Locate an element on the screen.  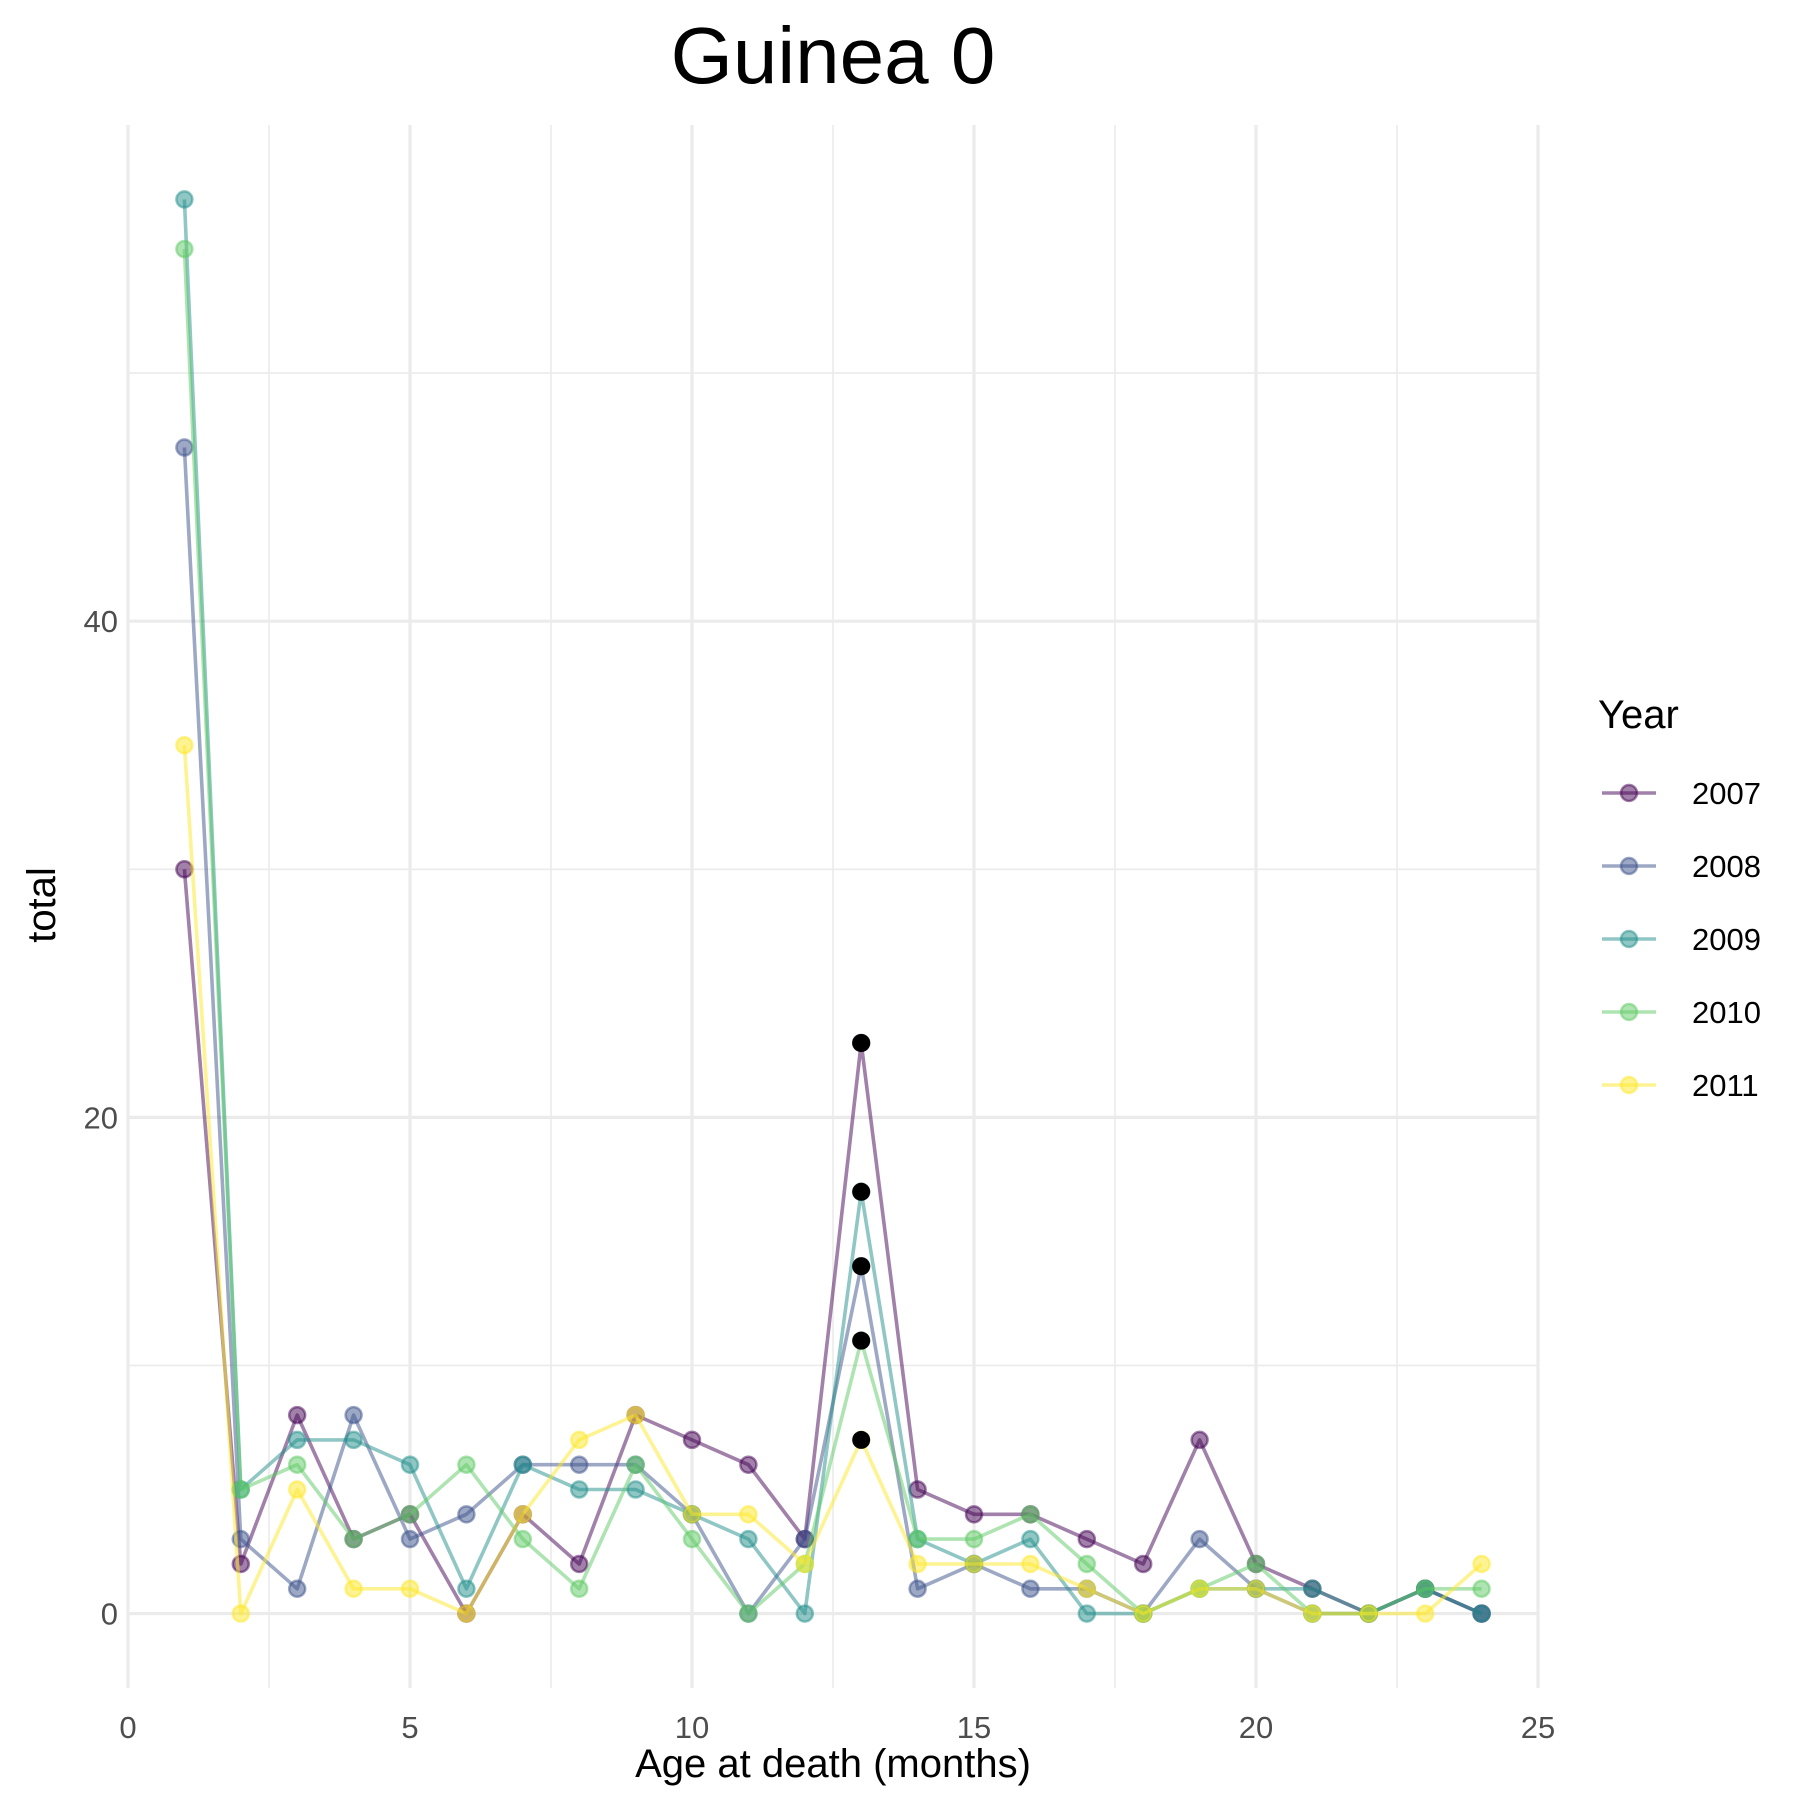
legend: Year 2007 2008 2009 2010 2011 is located at coordinates (1679, 898).